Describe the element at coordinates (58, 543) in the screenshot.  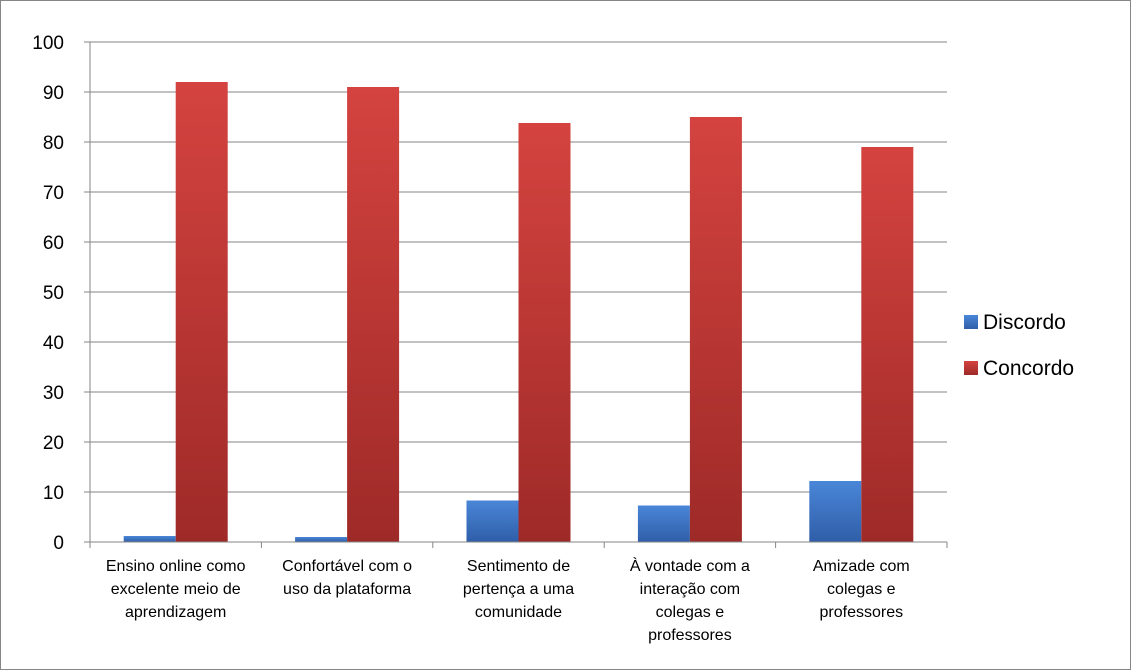
I see `y-tick-label: 0` at that location.